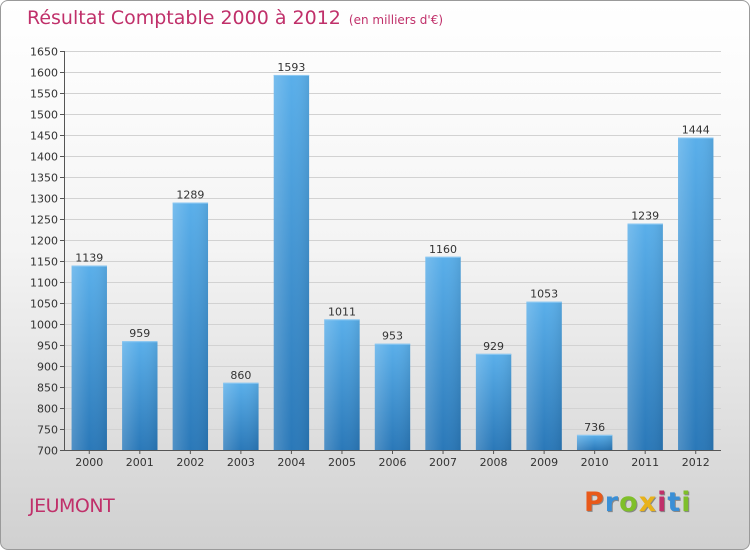  I want to click on logo-letter: P, so click(594, 502).